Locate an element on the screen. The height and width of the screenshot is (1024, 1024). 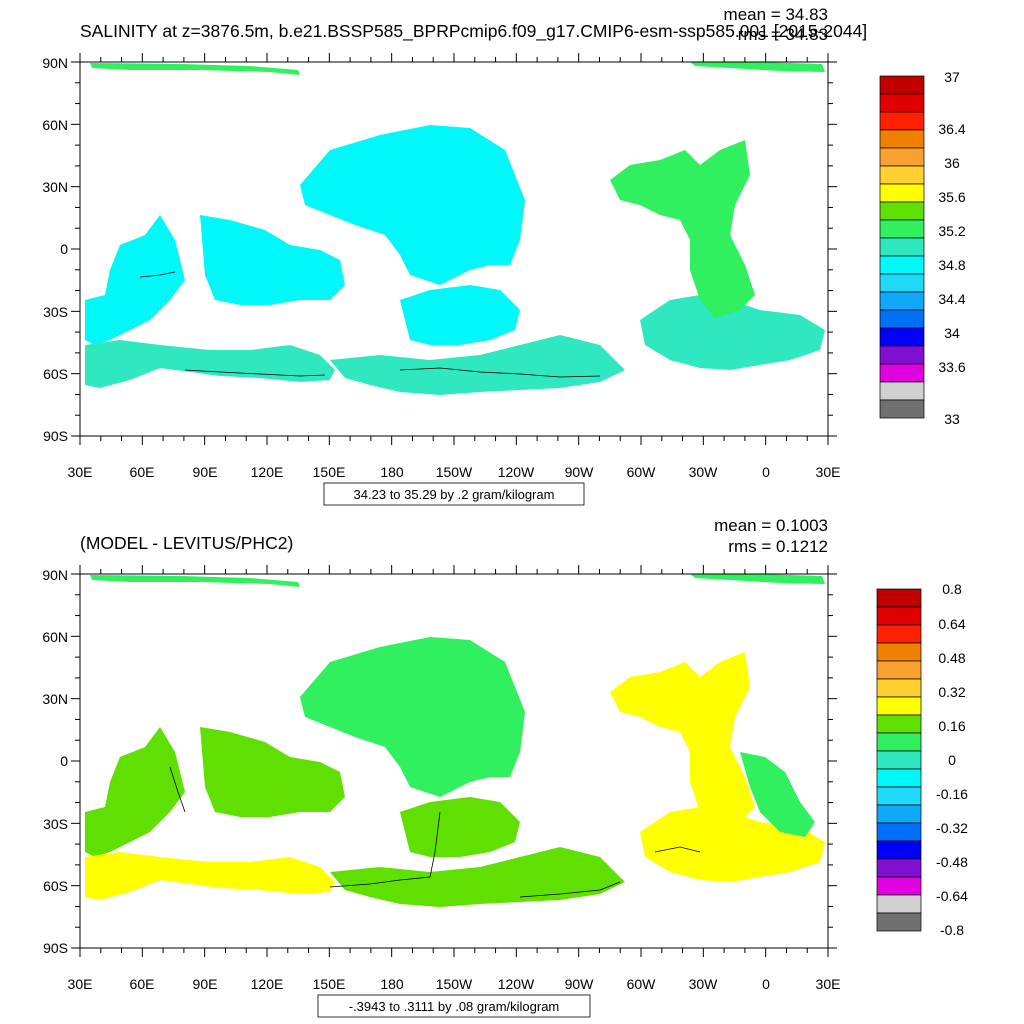
field-southern-ocean is located at coordinates (210, 364).